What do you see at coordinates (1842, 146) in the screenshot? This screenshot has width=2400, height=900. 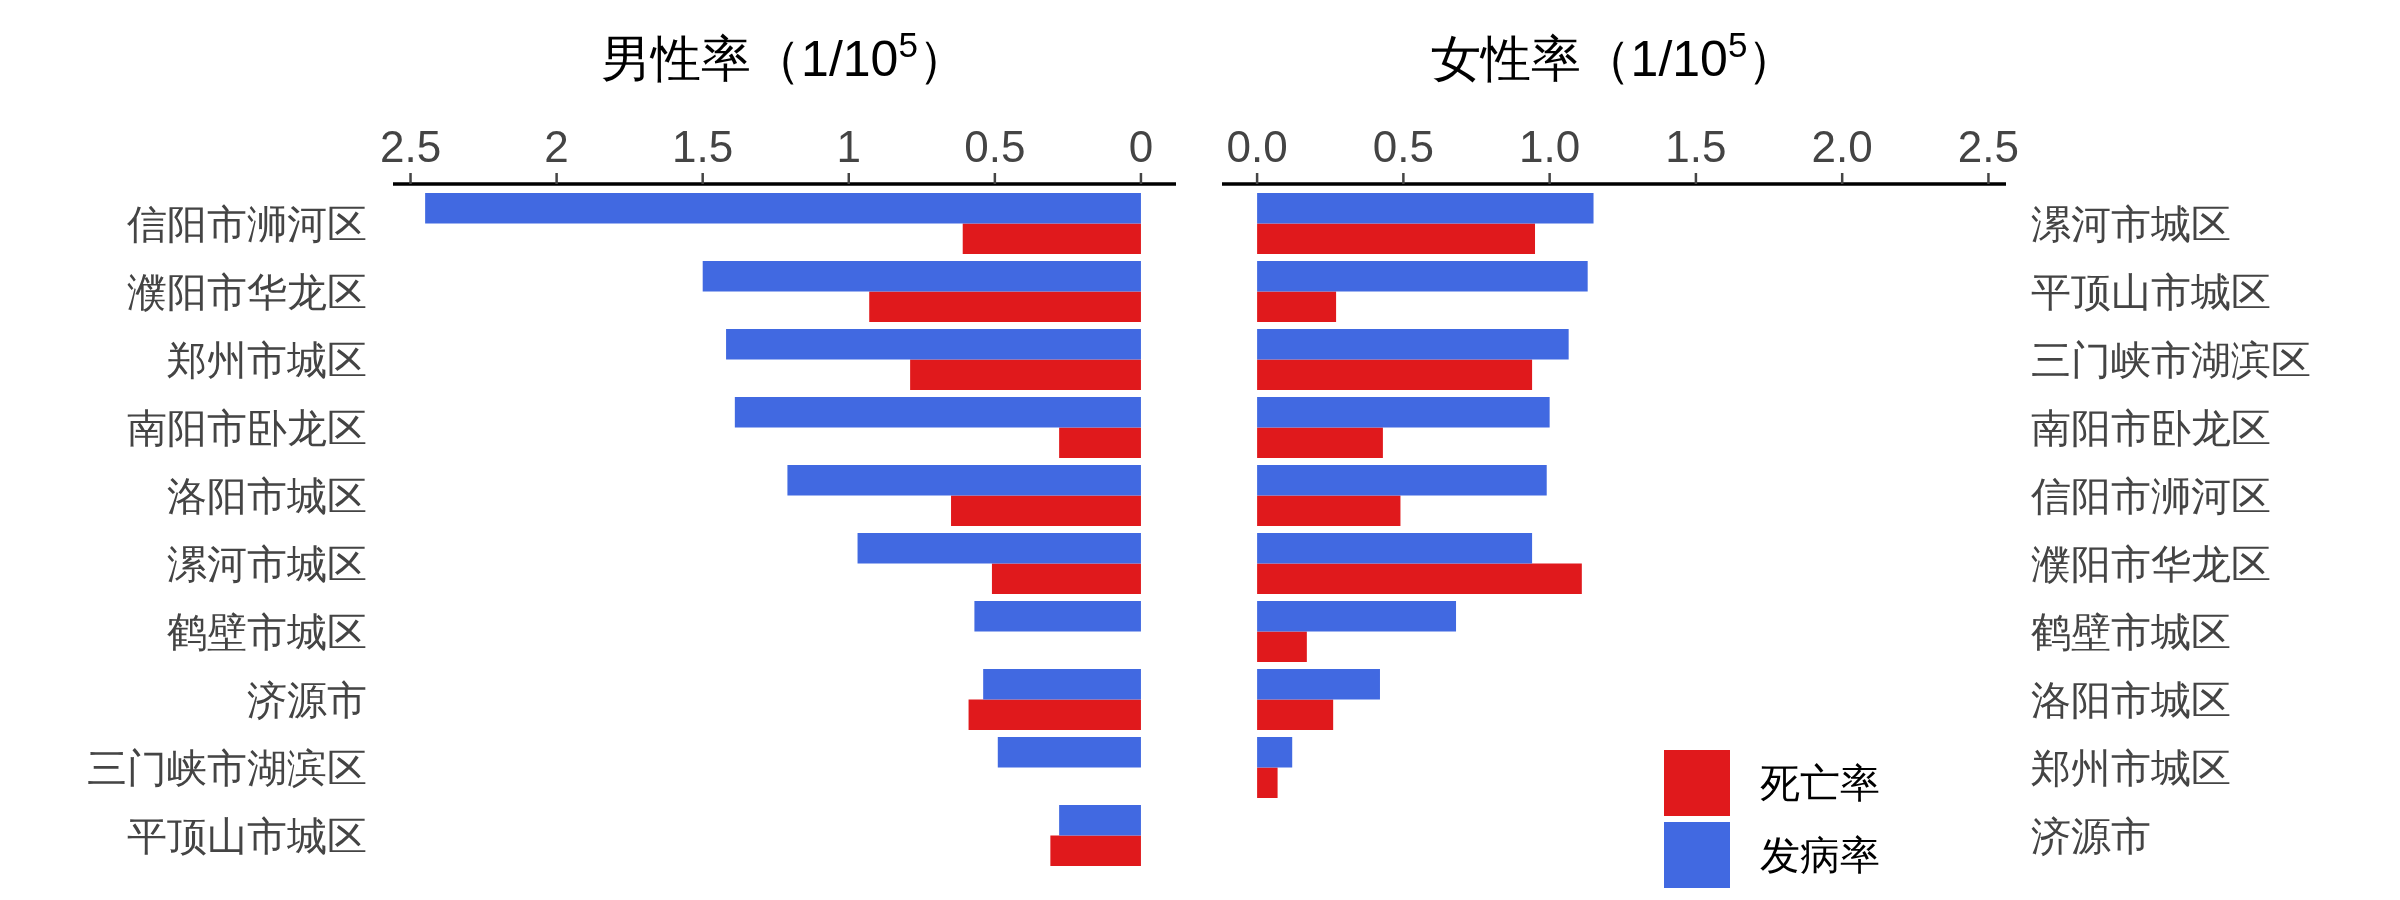 I see `x-tick-label: 2.0` at bounding box center [1842, 146].